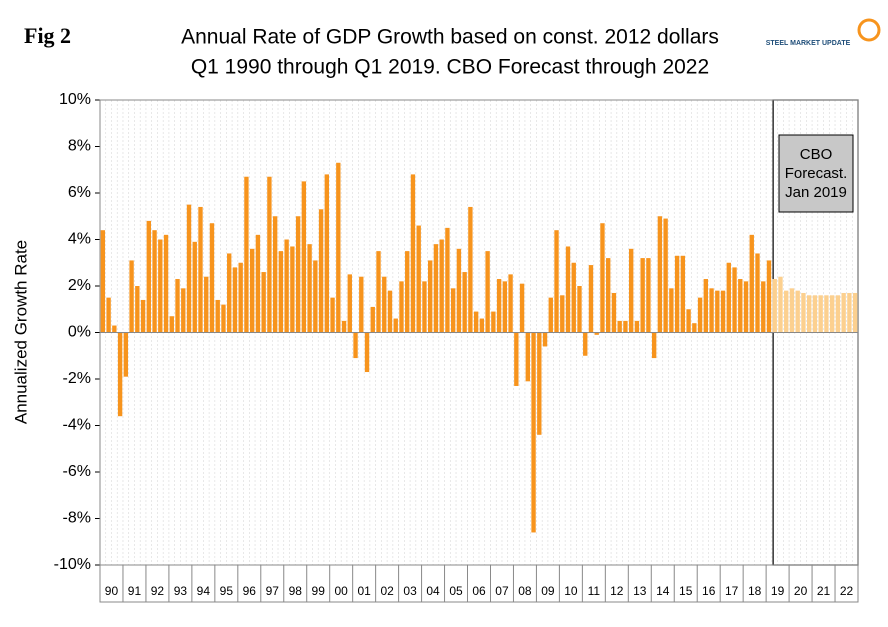 Image resolution: width=888 pixels, height=627 pixels. I want to click on x-tick-label: 06, so click(479, 591).